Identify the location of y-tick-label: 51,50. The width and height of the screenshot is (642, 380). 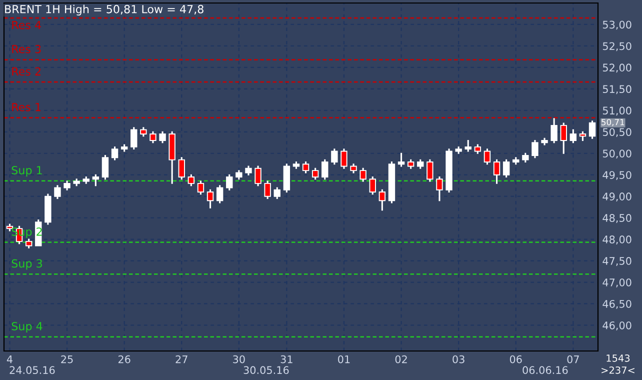
(617, 89).